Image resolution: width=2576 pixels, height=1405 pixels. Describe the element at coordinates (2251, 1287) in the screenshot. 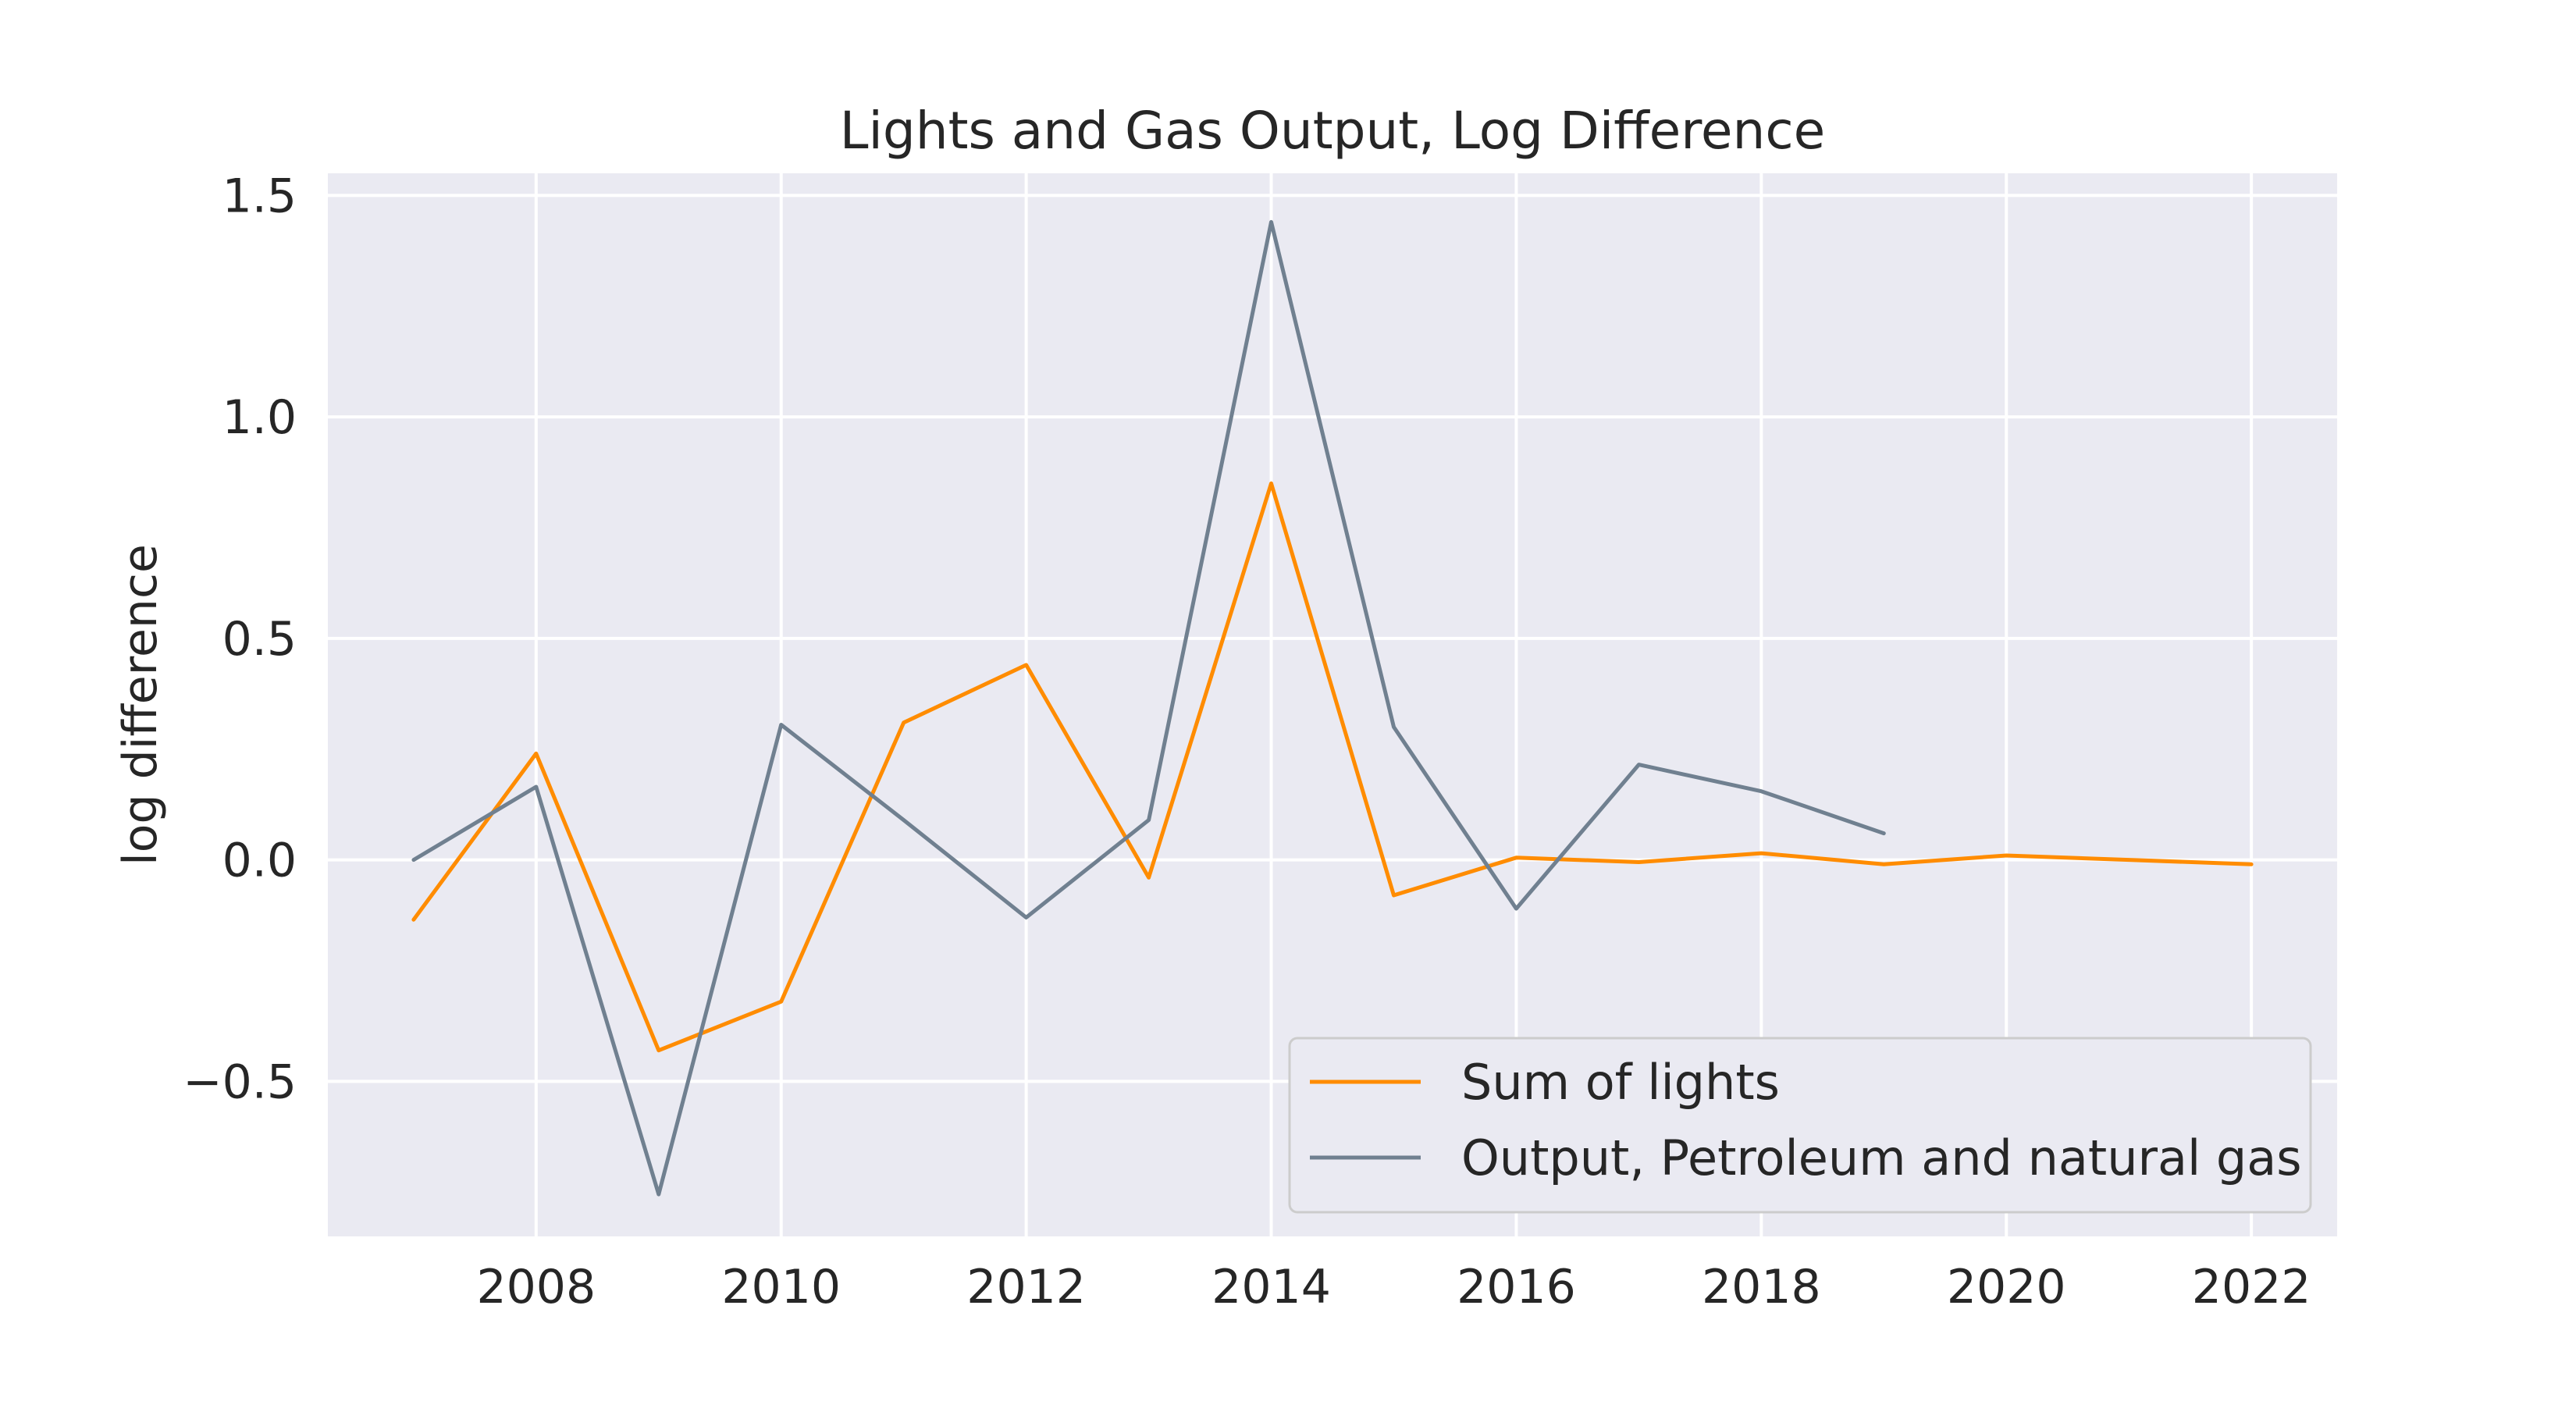

I see `x-tick-label: 2022` at that location.